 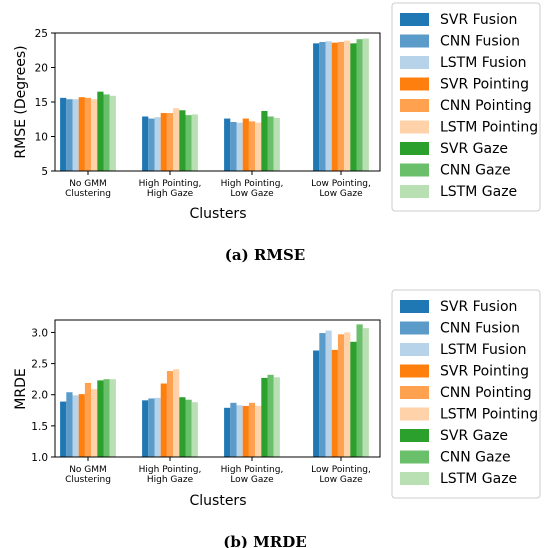 What do you see at coordinates (475, 171) in the screenshot?
I see `legend-label: CNN Gaze` at bounding box center [475, 171].